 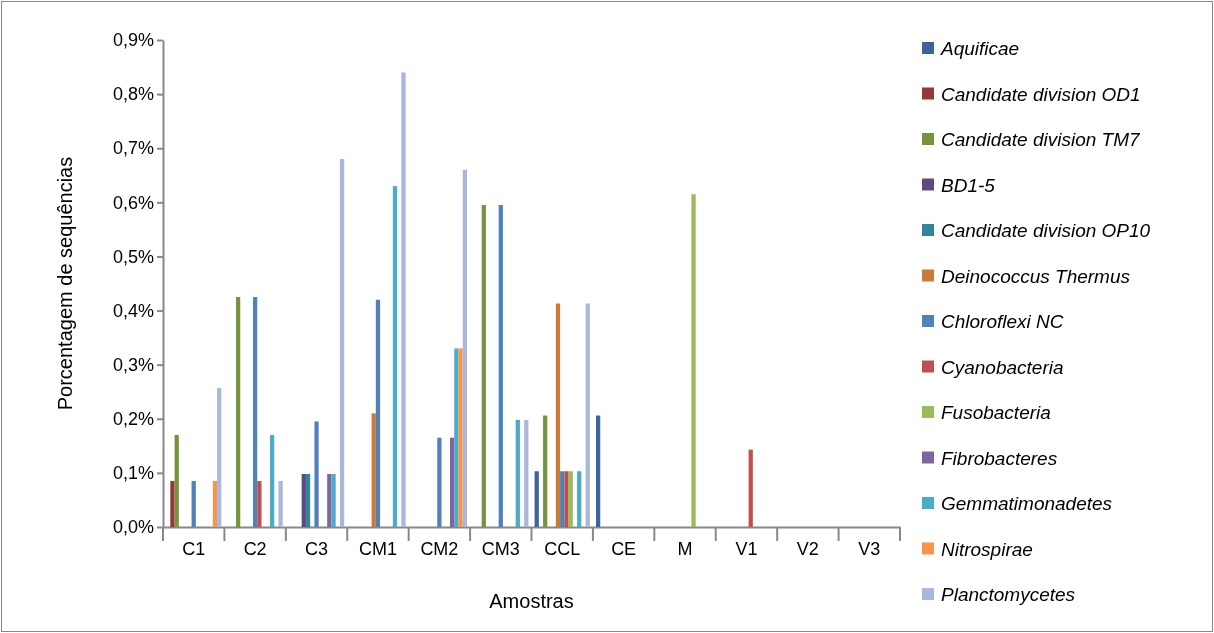 What do you see at coordinates (133, 202) in the screenshot?
I see `y-tick-label: 0,6%` at bounding box center [133, 202].